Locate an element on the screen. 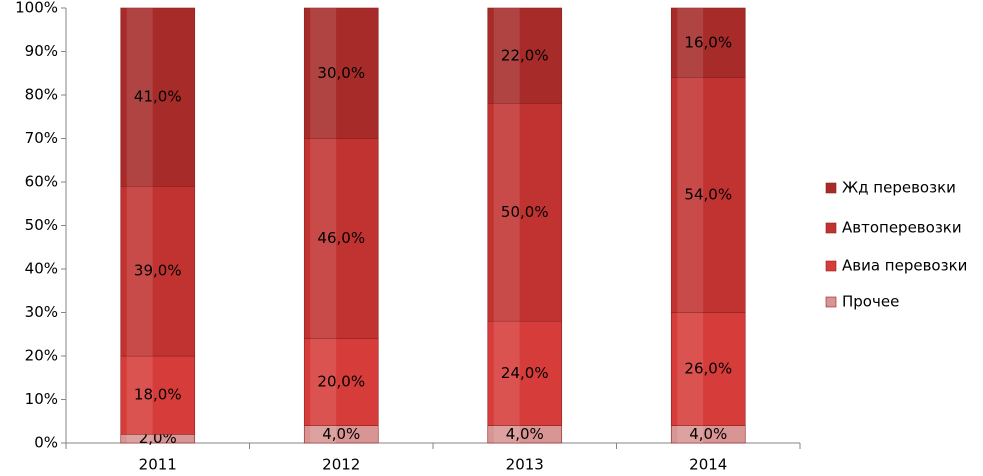 Image resolution: width=983 pixels, height=476 pixels. y-tick-label: 40% is located at coordinates (41, 269).